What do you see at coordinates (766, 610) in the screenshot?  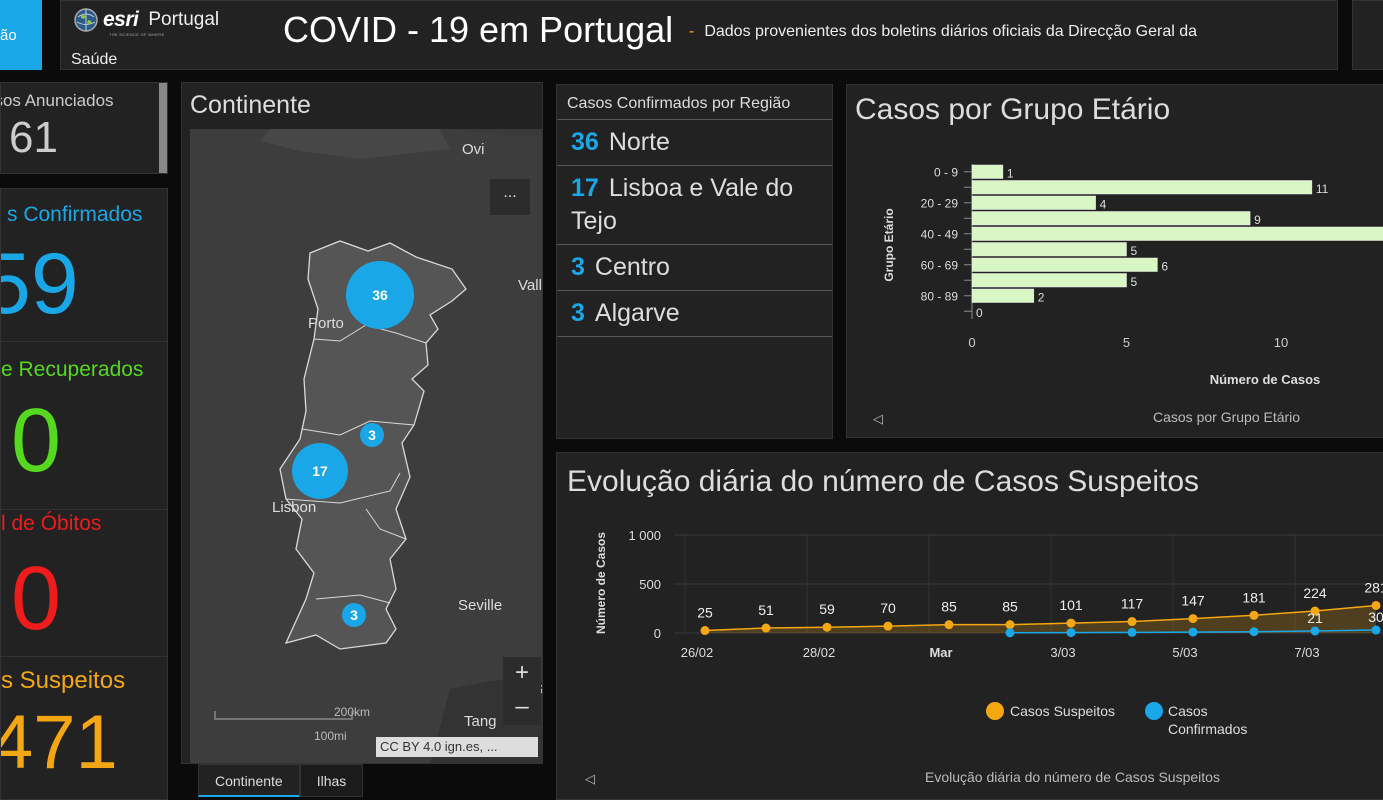 I see `label-suspects: 51` at bounding box center [766, 610].